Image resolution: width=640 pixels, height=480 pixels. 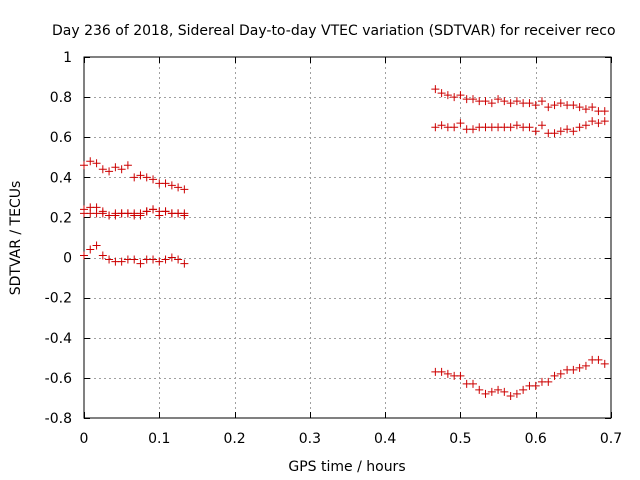 I want to click on y-tick-label: -0.4, so click(x=58, y=339).